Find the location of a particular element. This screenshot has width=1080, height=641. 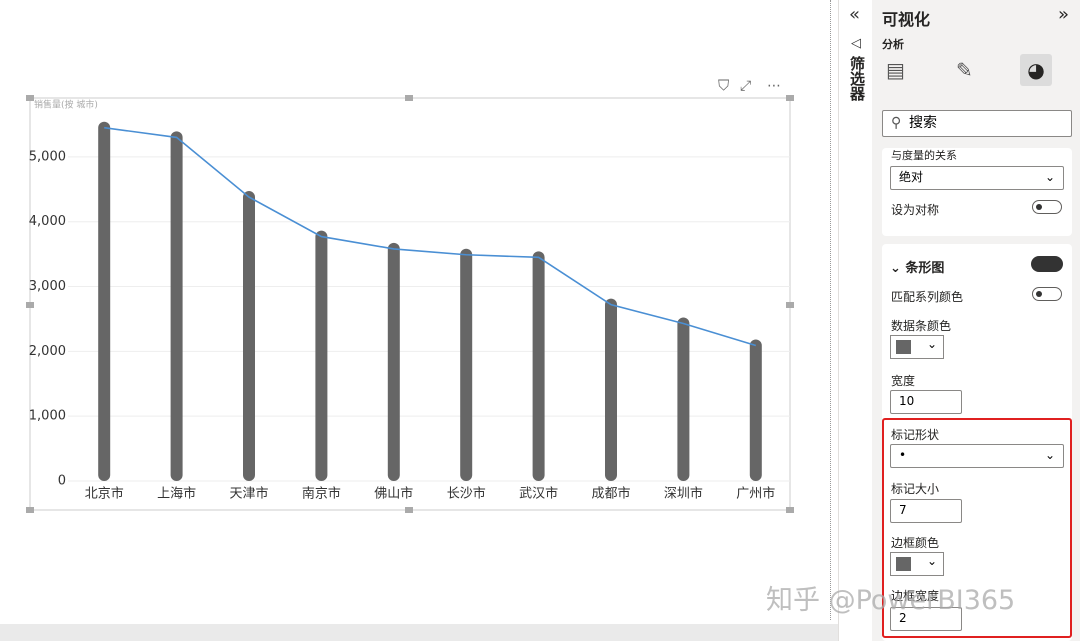

filter-icon: ⛉ is located at coordinates (723, 86).